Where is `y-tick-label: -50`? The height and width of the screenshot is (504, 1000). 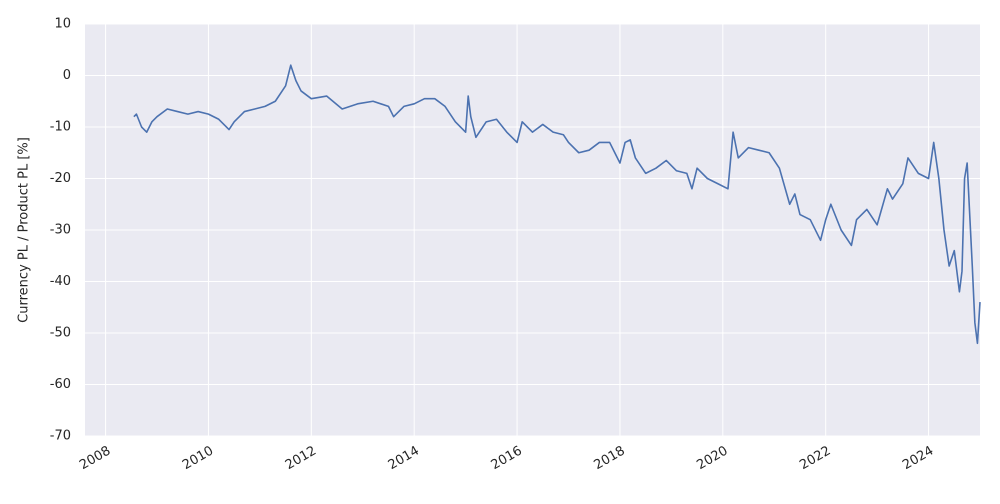 y-tick-label: -50 is located at coordinates (60, 333).